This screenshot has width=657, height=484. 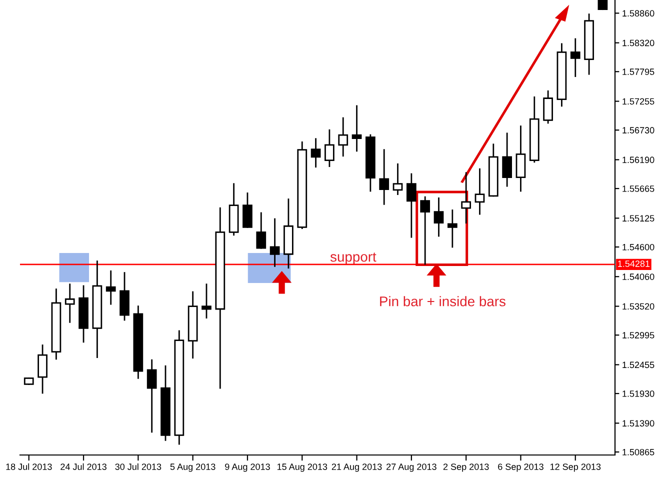 I want to click on y-tick-label: 1.52995, so click(x=638, y=335).